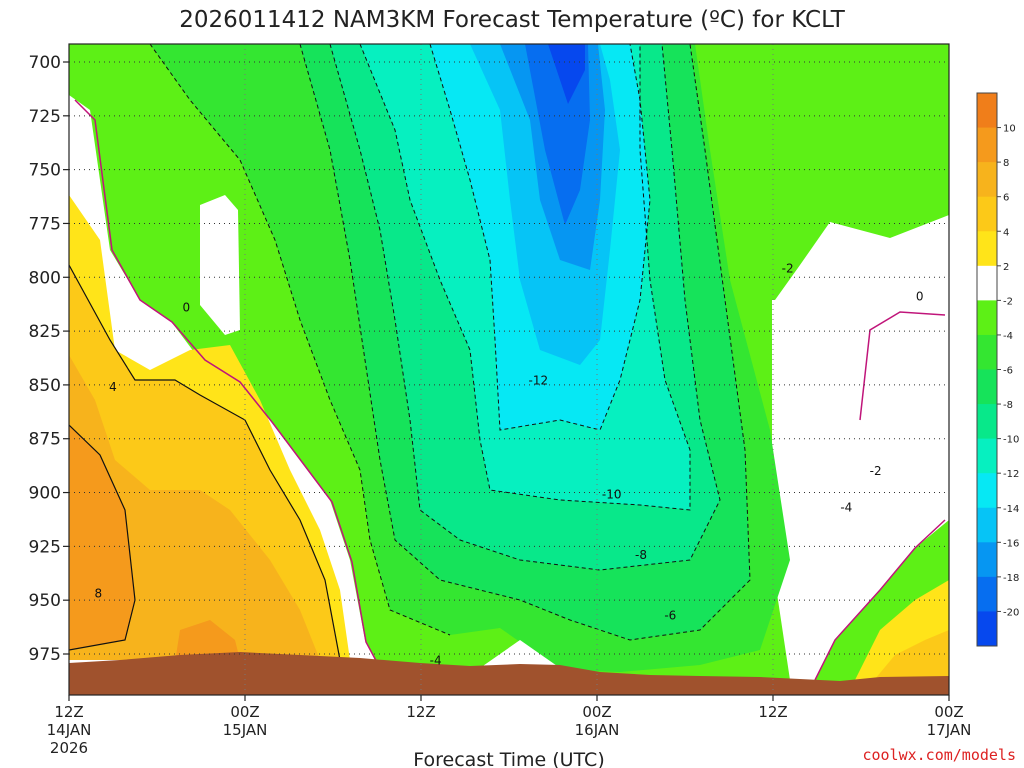 The width and height of the screenshot is (1024, 768). I want to click on y-tick-label-6: 850, so click(45, 386).